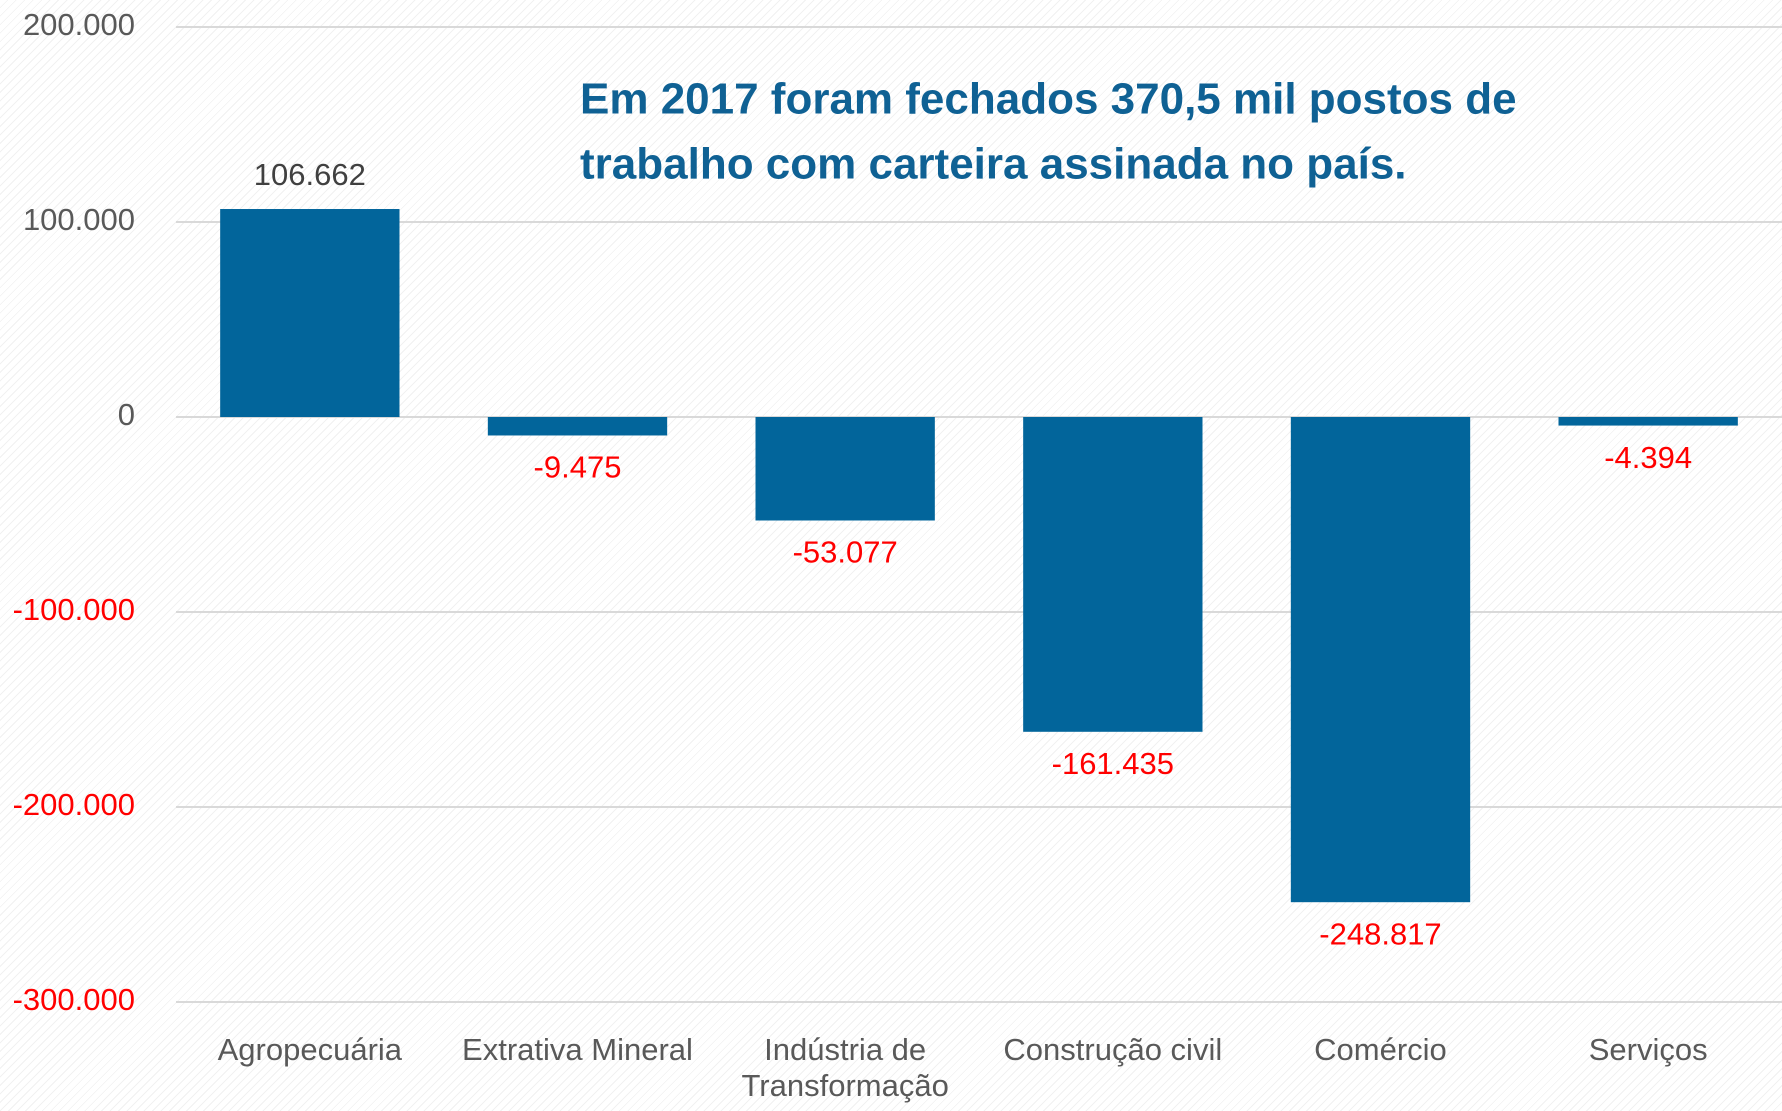  What do you see at coordinates (1113, 763) in the screenshot?
I see `value-label: -161.435` at bounding box center [1113, 763].